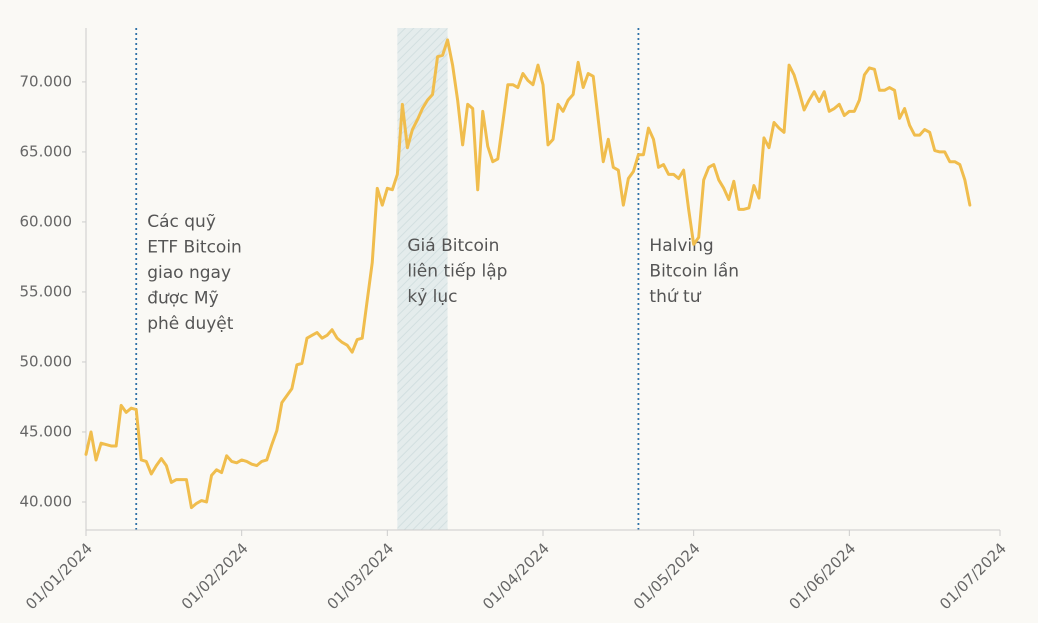 Image resolution: width=1038 pixels, height=623 pixels. I want to click on annotation-text: kỷ lục, so click(432, 297).